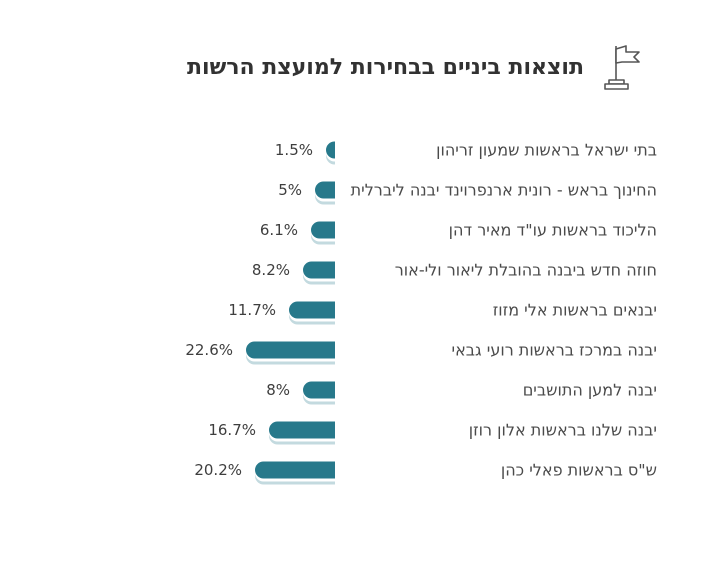 The image size is (704, 573). I want to click on chart-row: יבנה במרכז בראשות רועי גבאי 22.6%, so click(352, 350).